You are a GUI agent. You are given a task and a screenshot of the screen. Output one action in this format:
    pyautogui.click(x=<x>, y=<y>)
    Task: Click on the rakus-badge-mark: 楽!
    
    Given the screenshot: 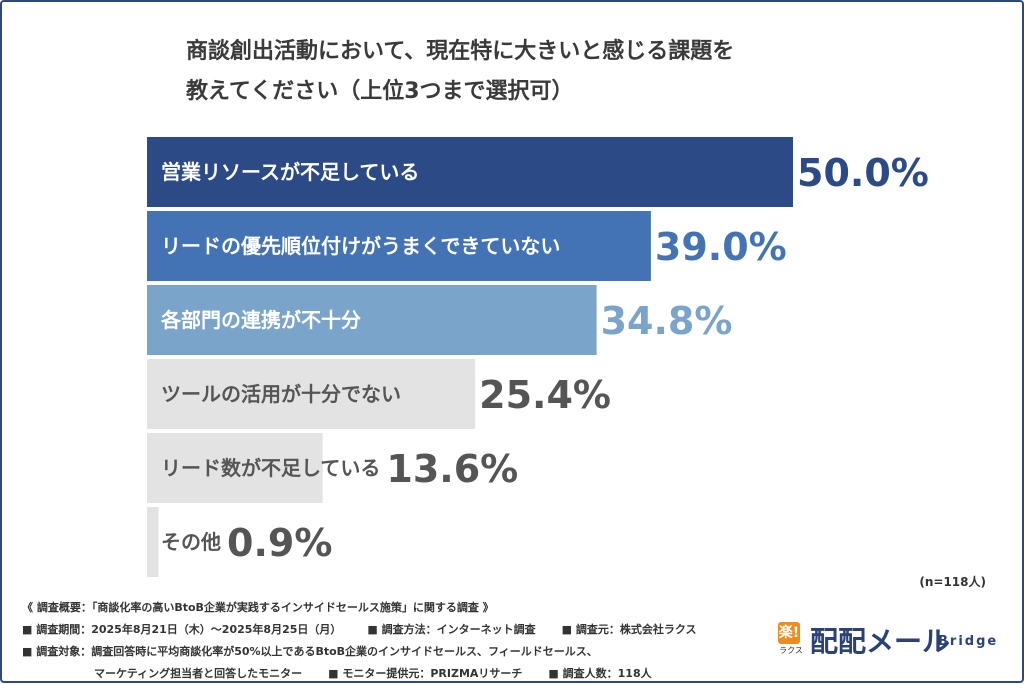 What is the action you would take?
    pyautogui.click(x=789, y=633)
    